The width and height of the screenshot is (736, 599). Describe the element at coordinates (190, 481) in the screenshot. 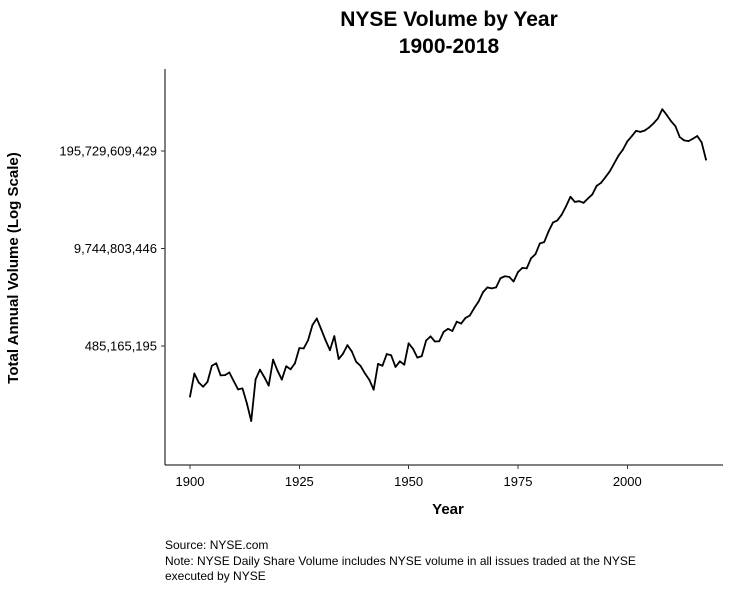

I see `x-tick-label: 1900` at that location.